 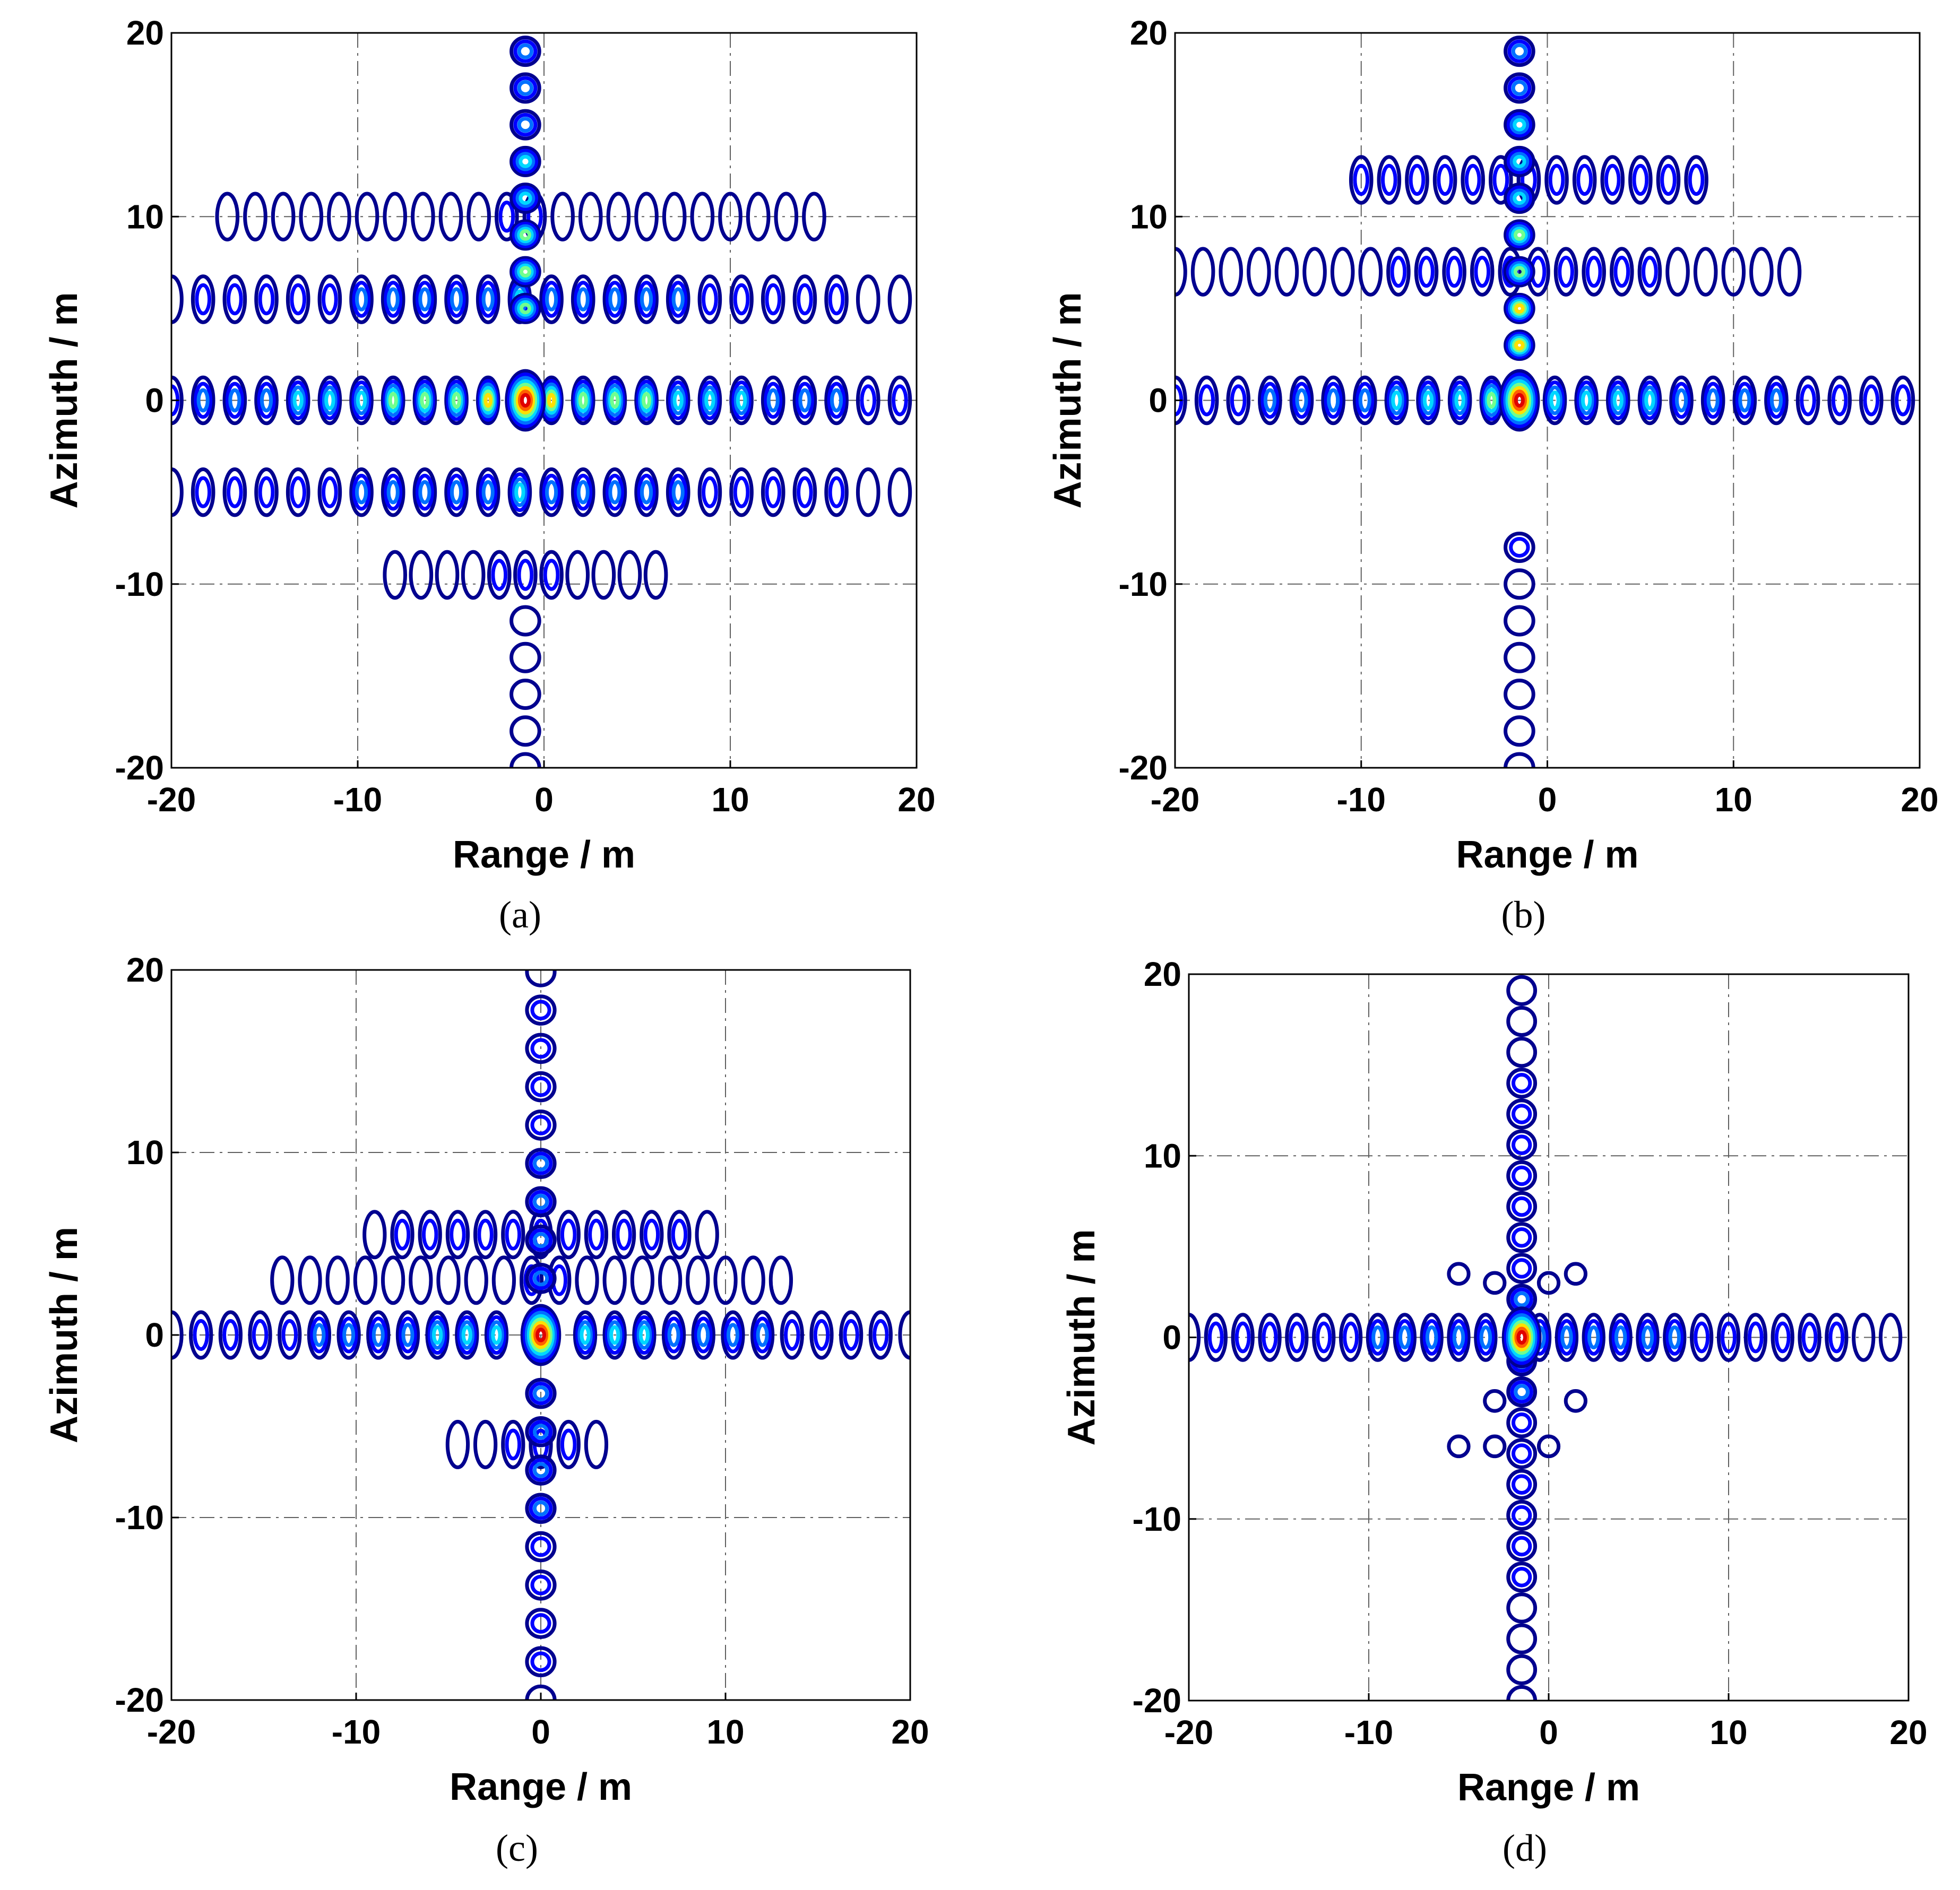 What do you see at coordinates (1157, 1701) in the screenshot?
I see `y-tick-label: -20` at bounding box center [1157, 1701].